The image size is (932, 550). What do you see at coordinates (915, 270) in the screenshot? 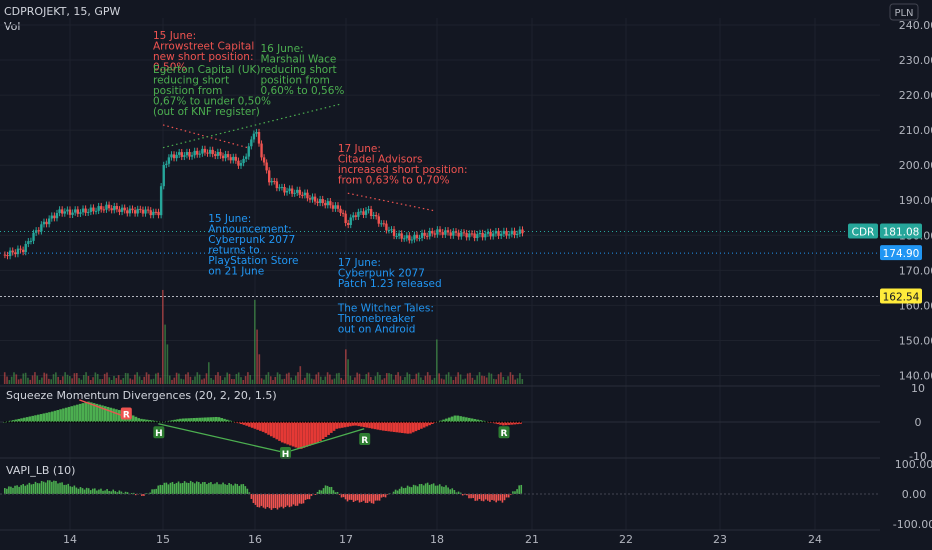
I see `price-tick-label: 170.00` at bounding box center [915, 270].